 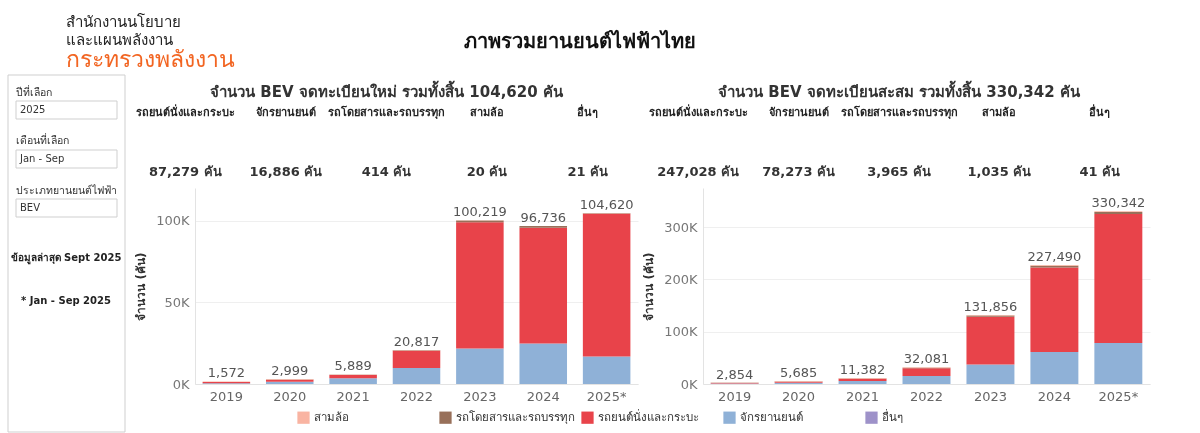 What do you see at coordinates (698, 171) in the screenshot?
I see `text: 247,028 คัน` at bounding box center [698, 171].